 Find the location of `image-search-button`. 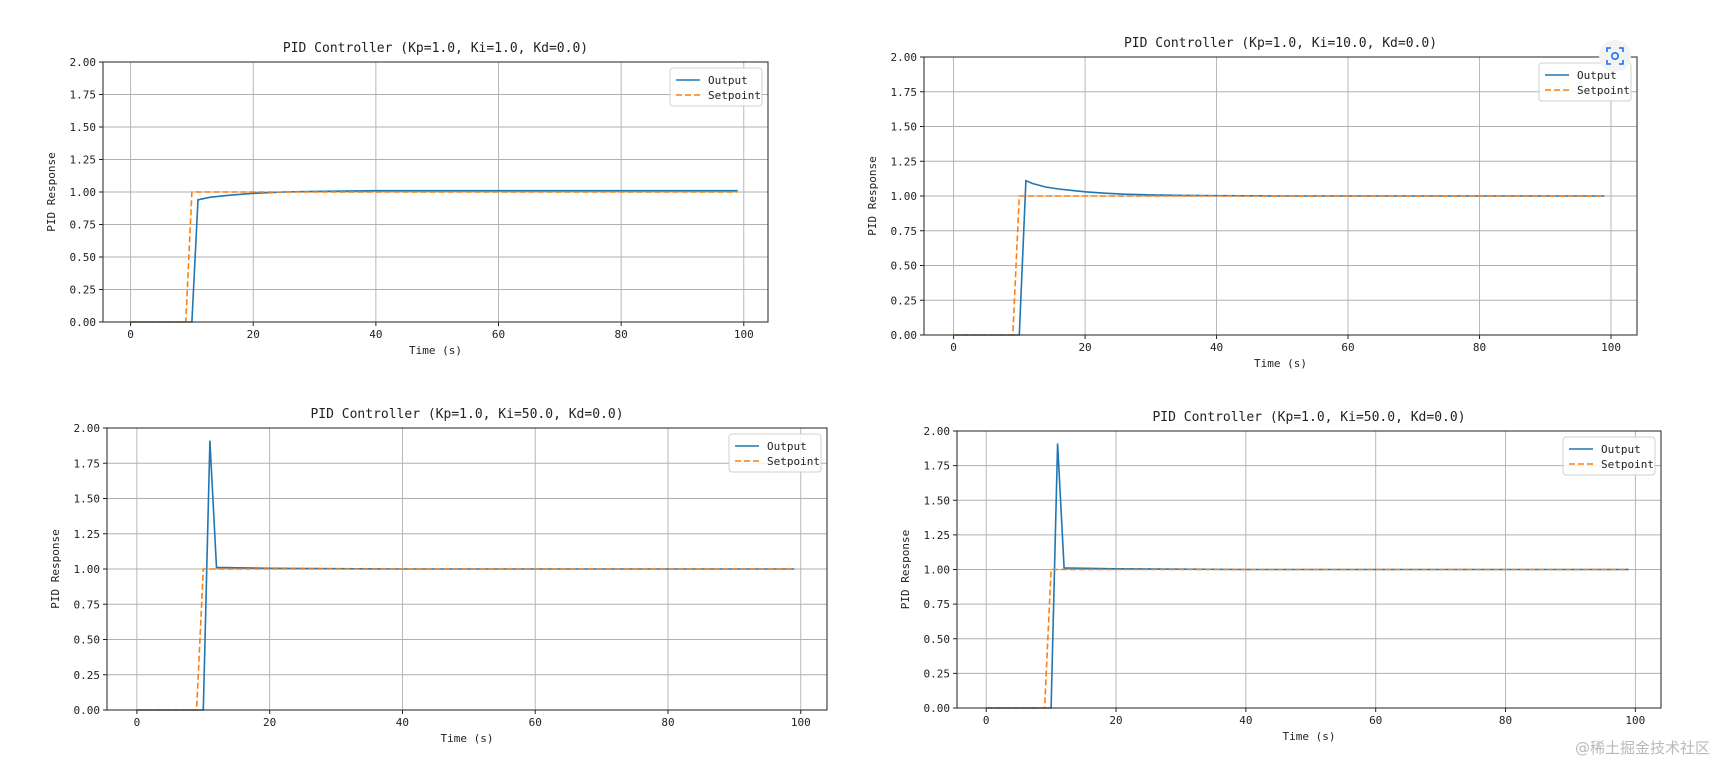

image-search-button is located at coordinates (1615, 56).